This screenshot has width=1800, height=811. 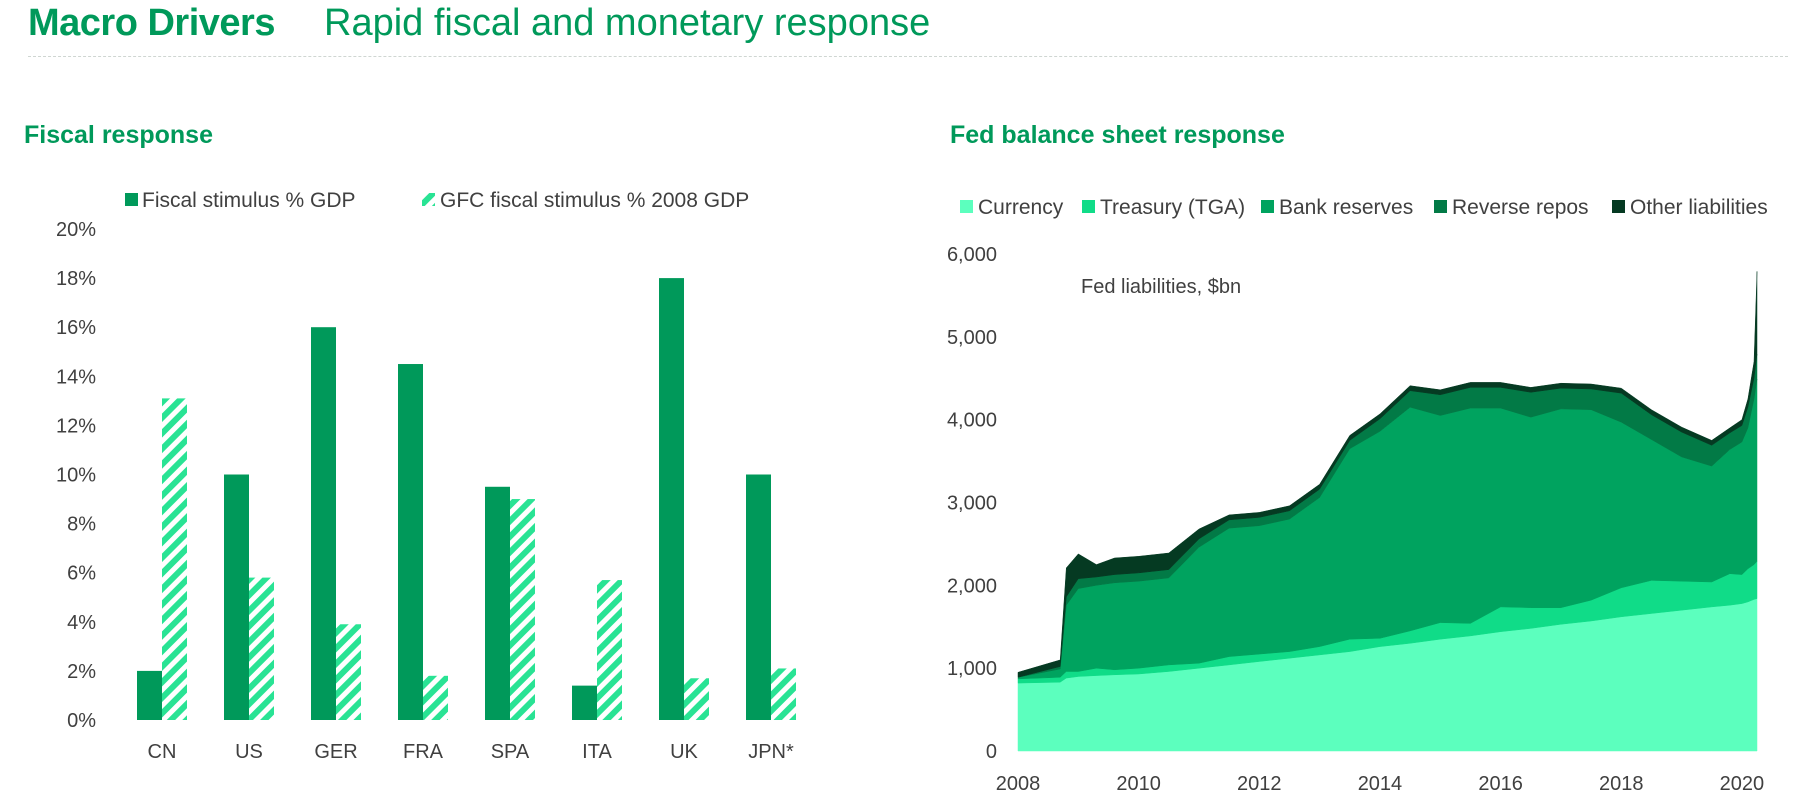 What do you see at coordinates (174, 559) in the screenshot?
I see `bar-gfc-cn` at bounding box center [174, 559].